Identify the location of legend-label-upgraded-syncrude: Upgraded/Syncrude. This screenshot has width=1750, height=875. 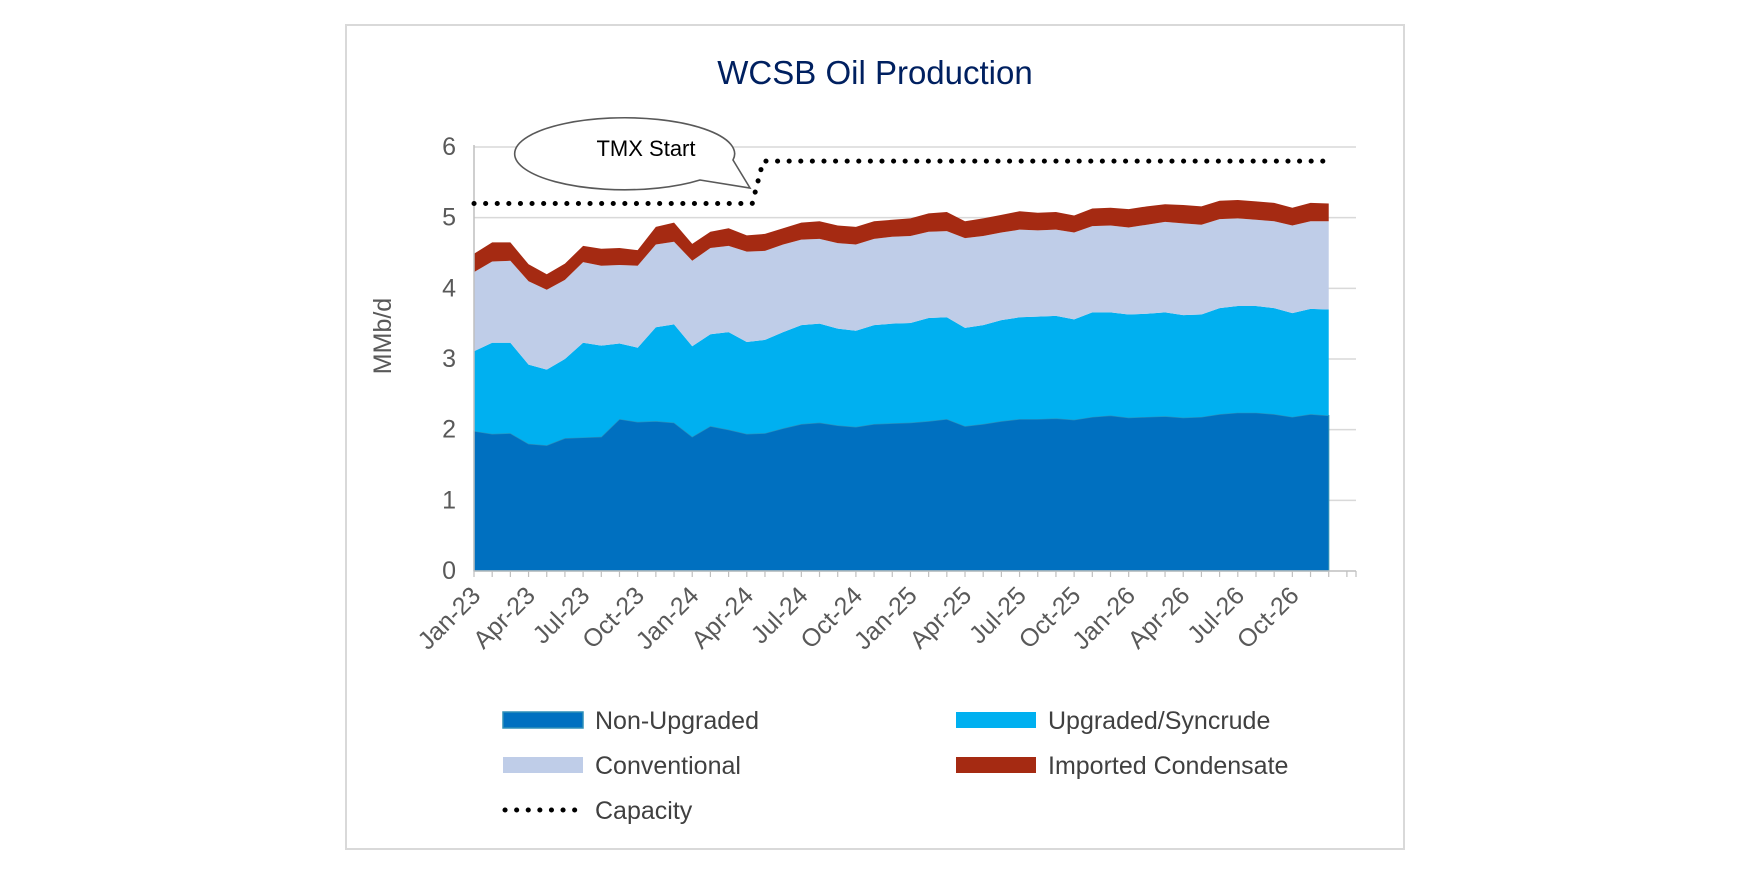
(1159, 721).